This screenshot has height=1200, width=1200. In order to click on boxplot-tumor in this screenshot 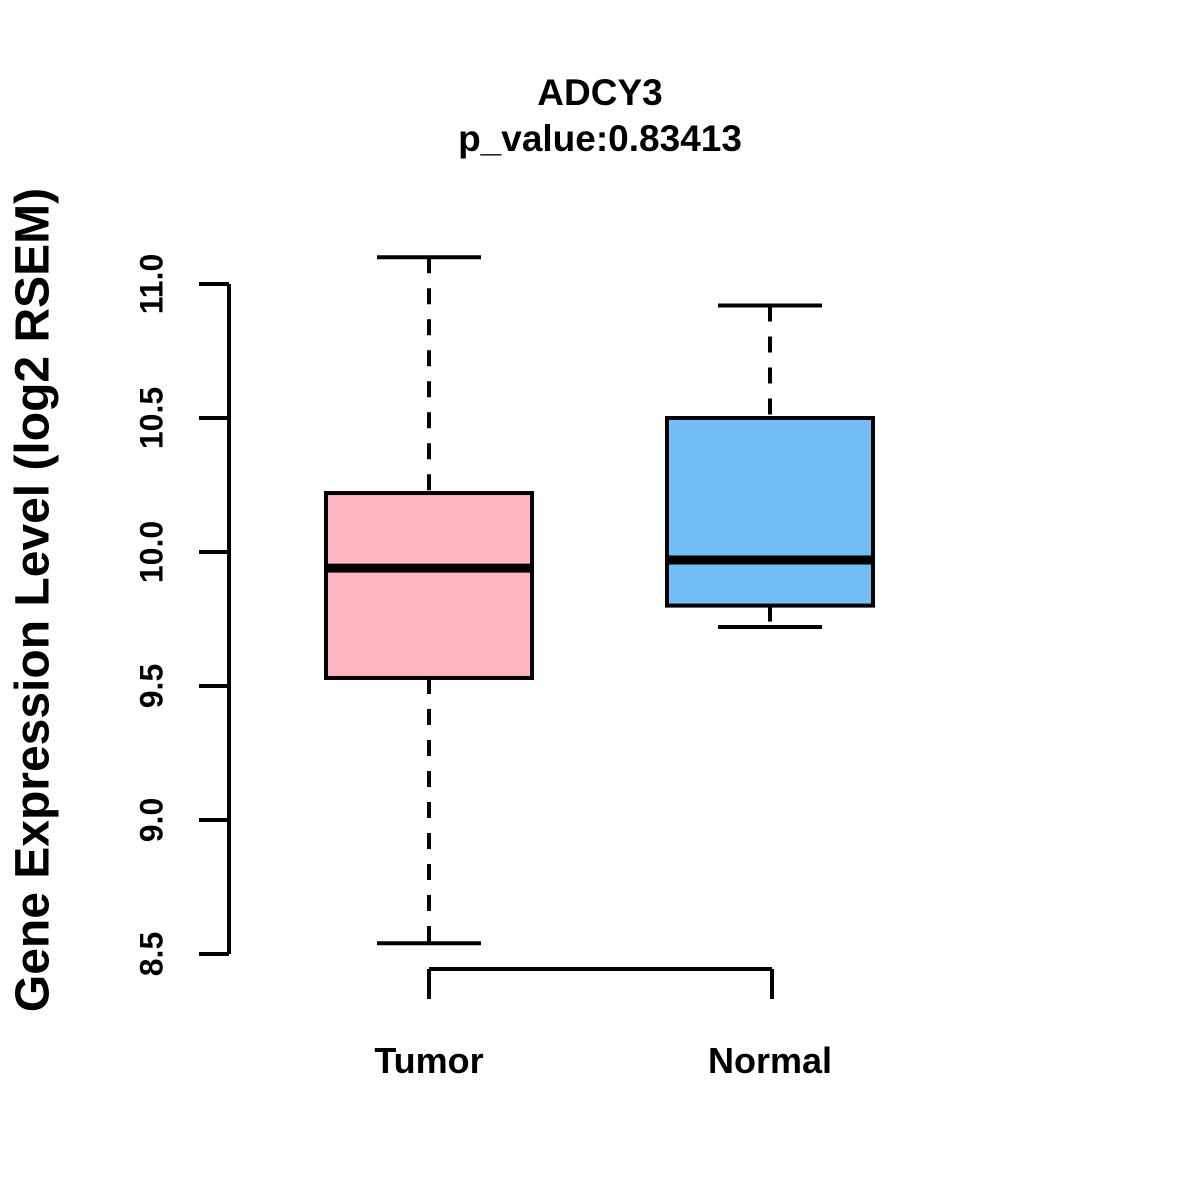, I will do `click(429, 600)`.